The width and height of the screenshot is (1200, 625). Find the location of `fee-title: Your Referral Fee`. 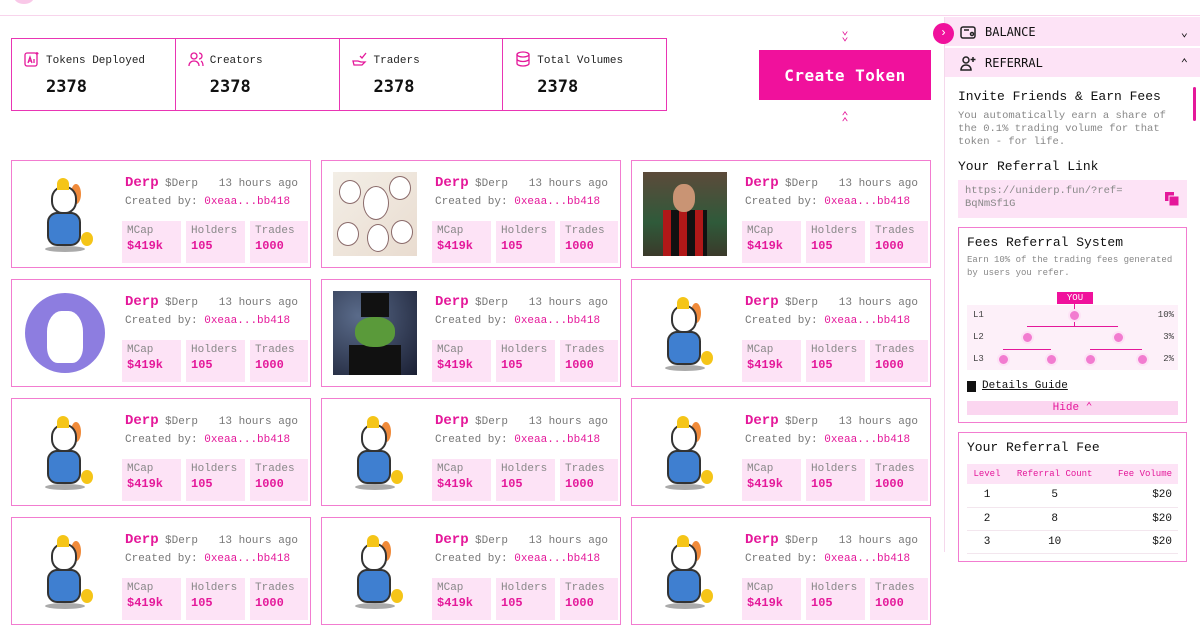

fee-title: Your Referral Fee is located at coordinates (1033, 447).